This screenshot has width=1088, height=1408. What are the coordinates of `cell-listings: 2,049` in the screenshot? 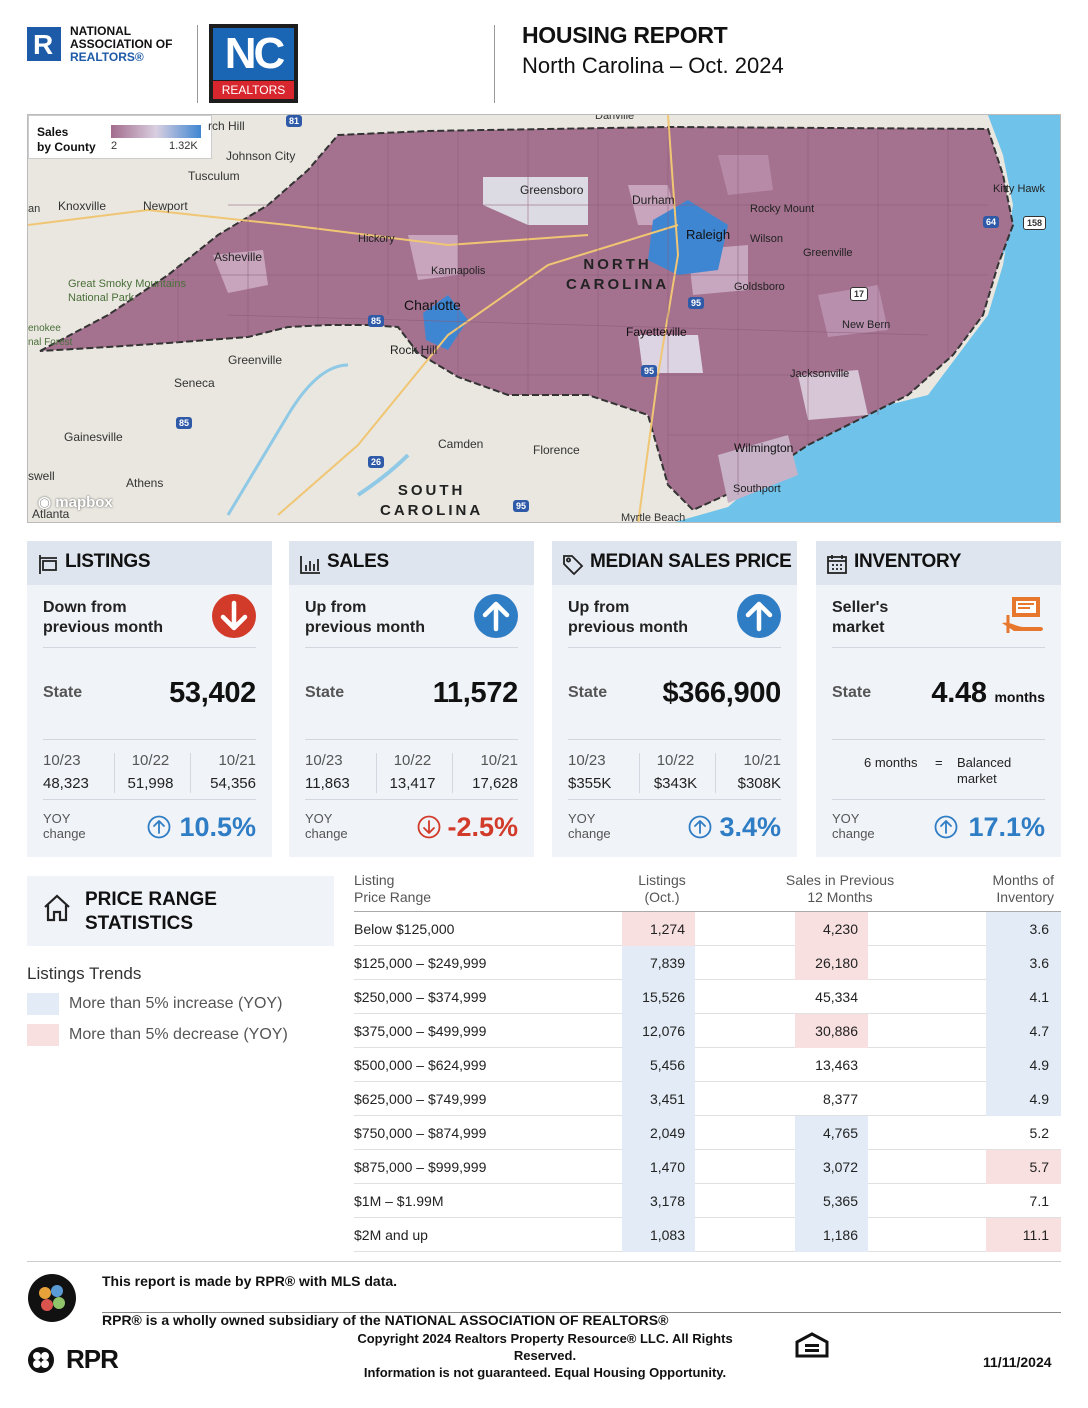 It's located at (667, 1133).